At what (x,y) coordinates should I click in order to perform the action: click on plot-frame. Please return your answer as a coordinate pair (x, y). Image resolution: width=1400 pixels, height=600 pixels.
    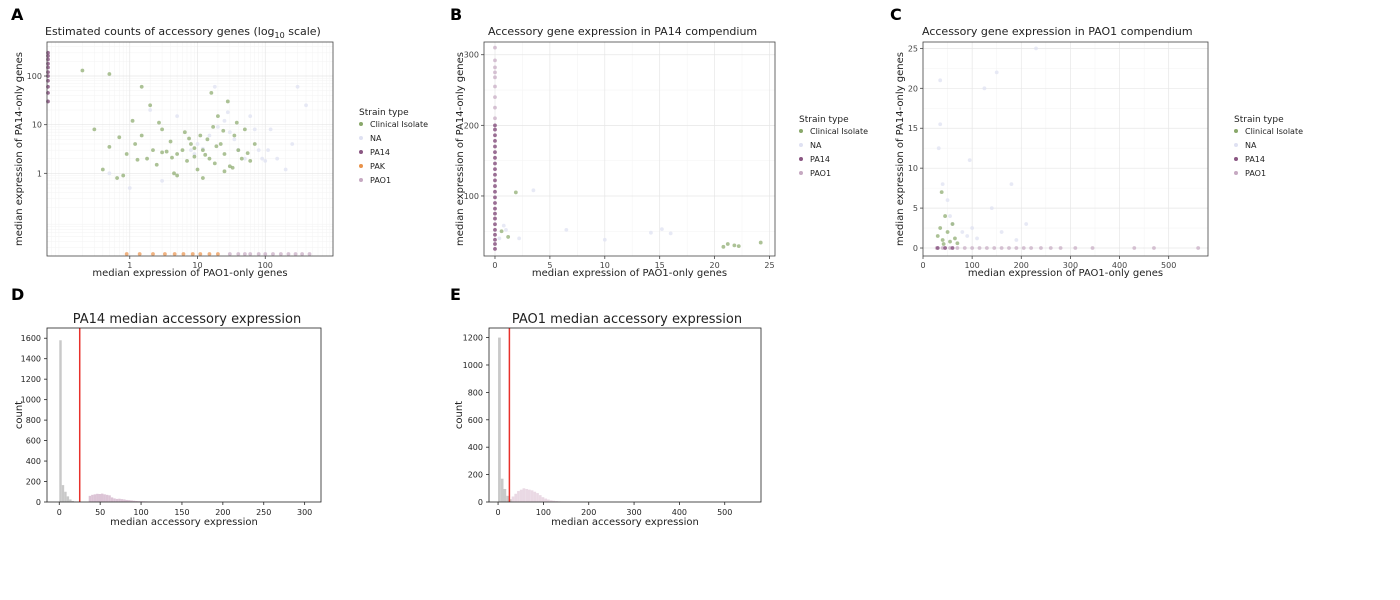
    Looking at the image, I should click on (629, 149).